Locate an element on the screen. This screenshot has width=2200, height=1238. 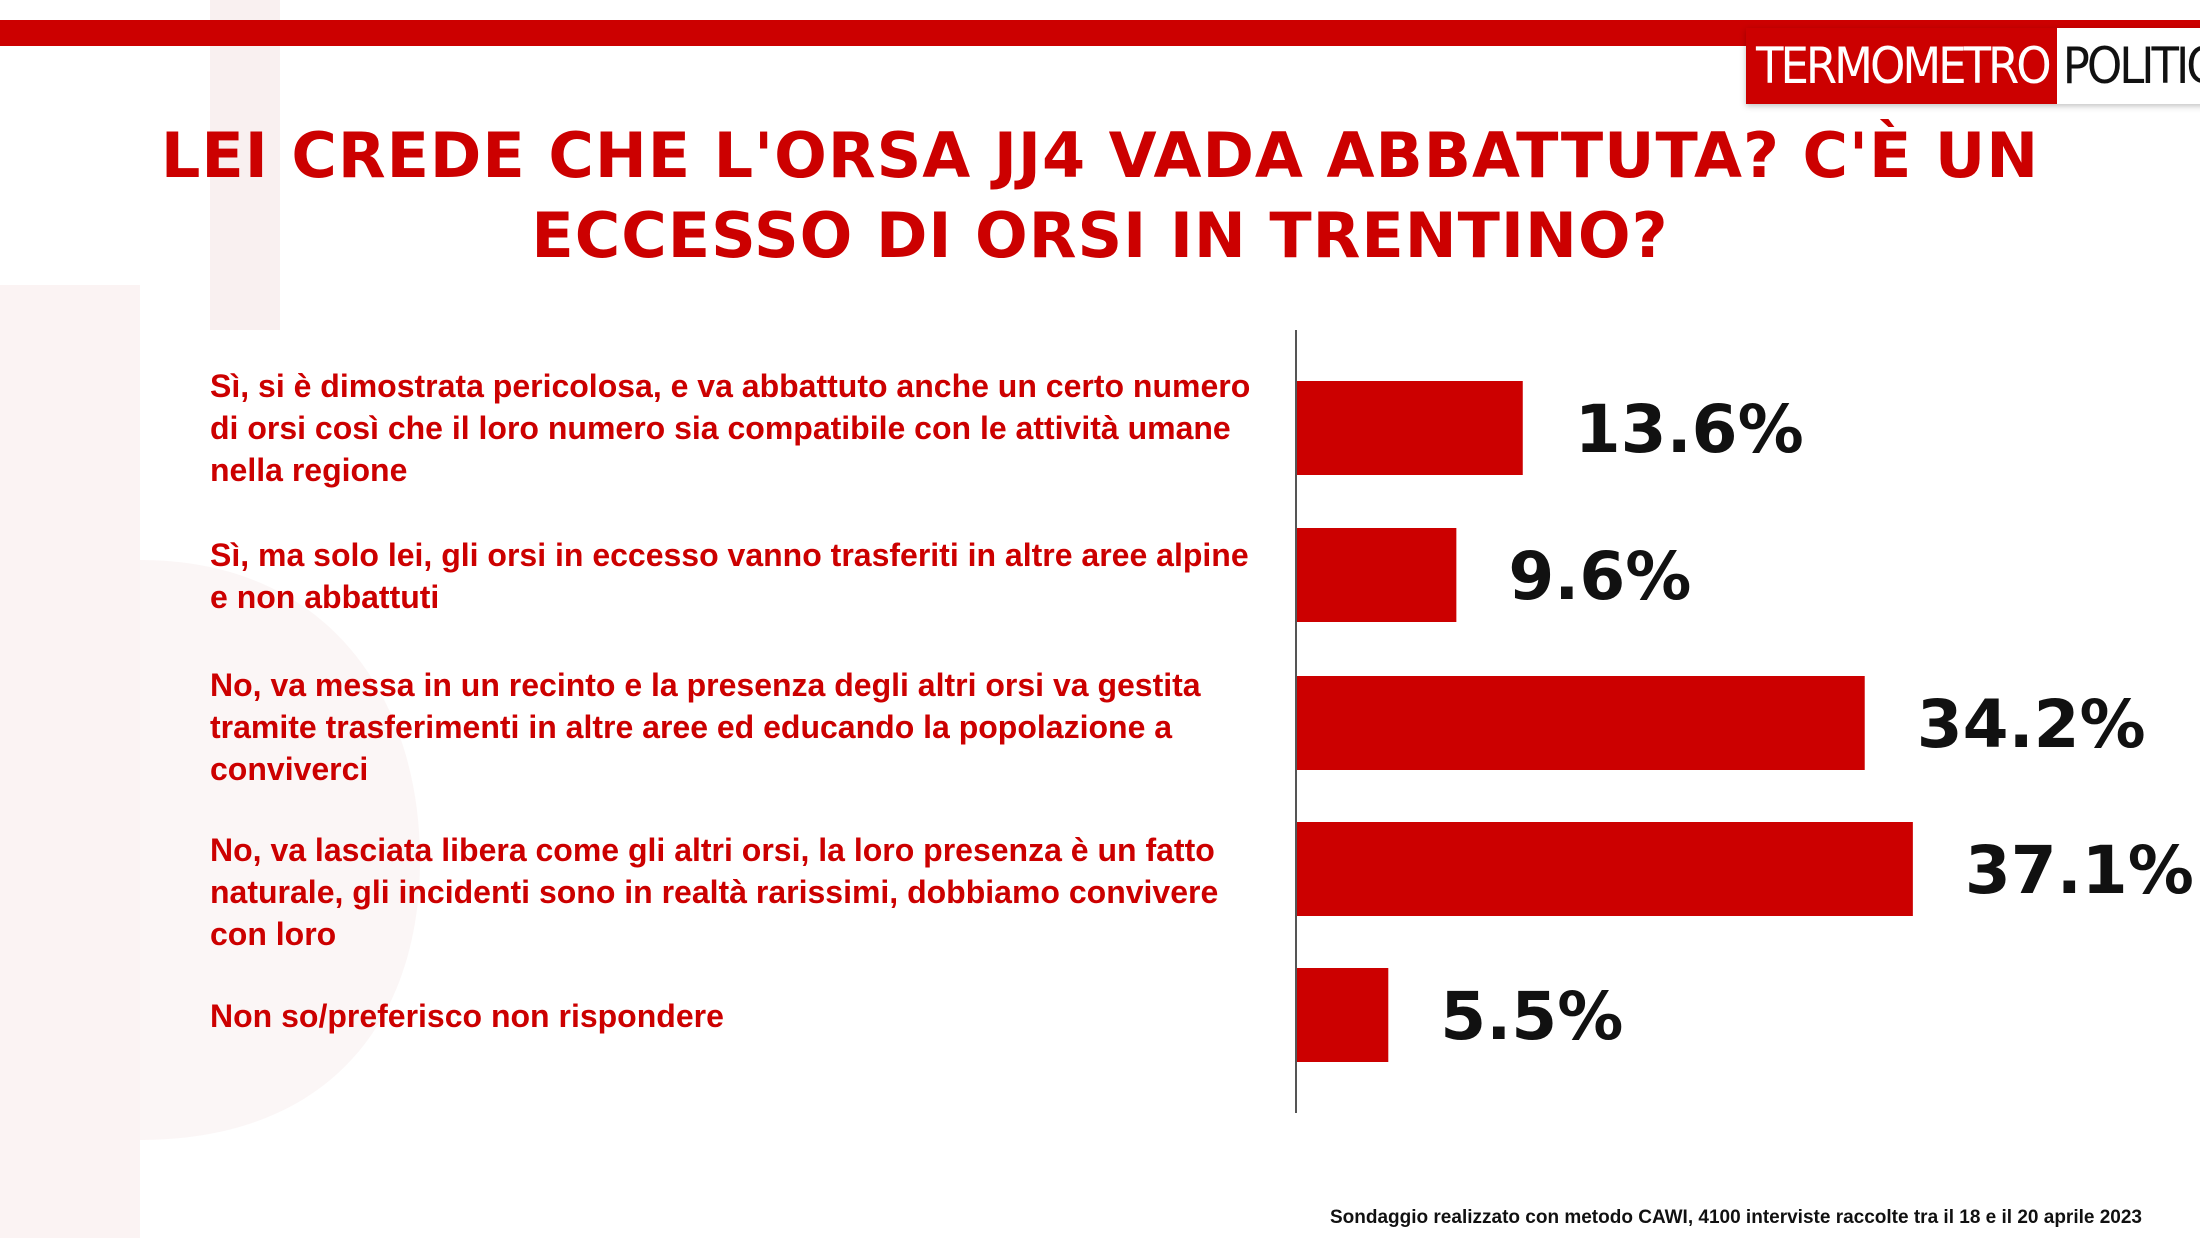
y-axis-line is located at coordinates (1296, 721).